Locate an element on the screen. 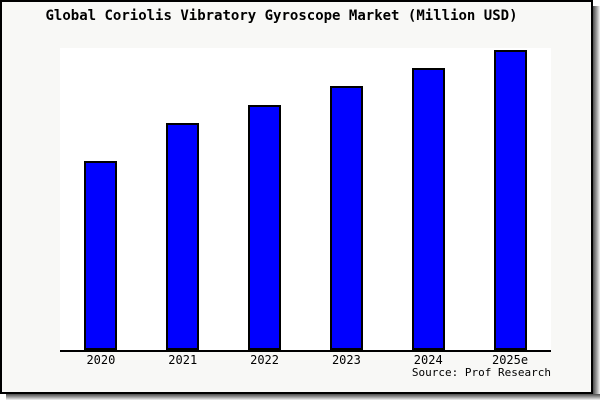 This screenshot has width=600, height=400. bar-cell-2021 is located at coordinates (183, 199).